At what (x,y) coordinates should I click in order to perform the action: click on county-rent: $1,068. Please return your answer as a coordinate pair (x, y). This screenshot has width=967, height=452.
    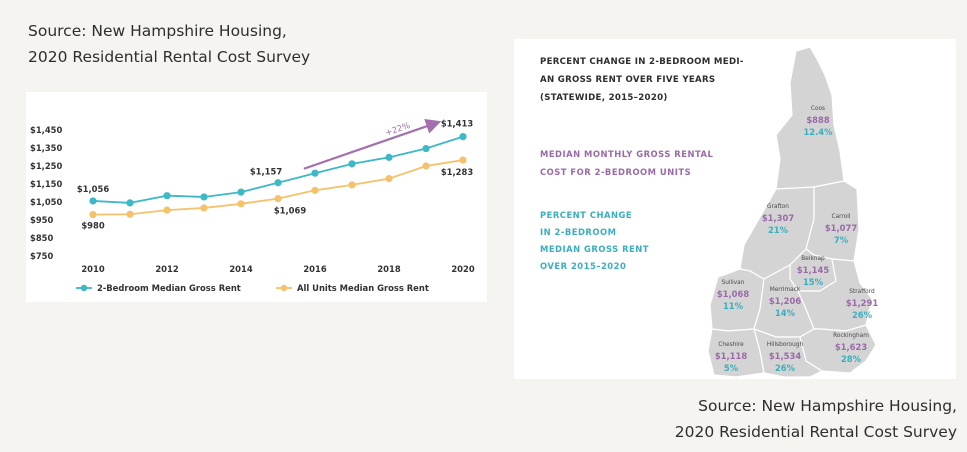
    Looking at the image, I should click on (733, 294).